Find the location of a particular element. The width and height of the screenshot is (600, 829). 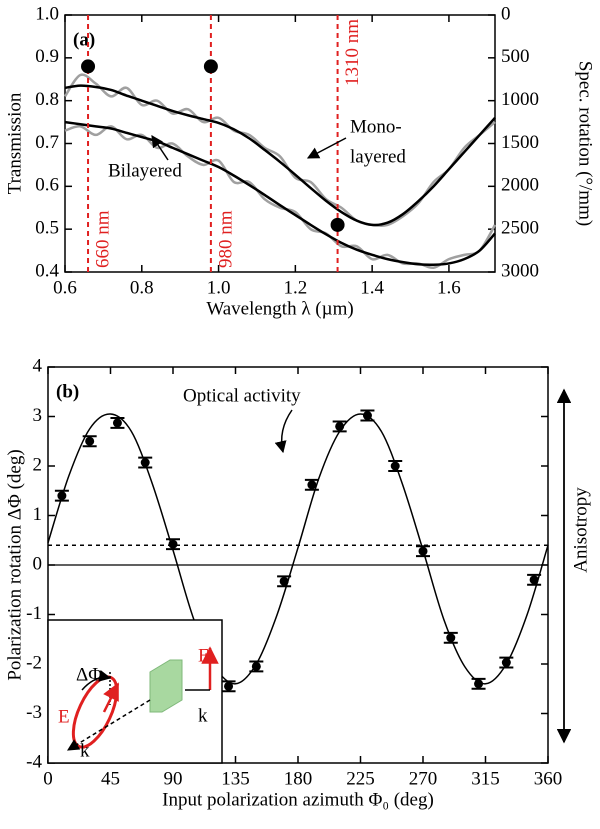

y-tick-label: 0.9 is located at coordinates (47, 56).